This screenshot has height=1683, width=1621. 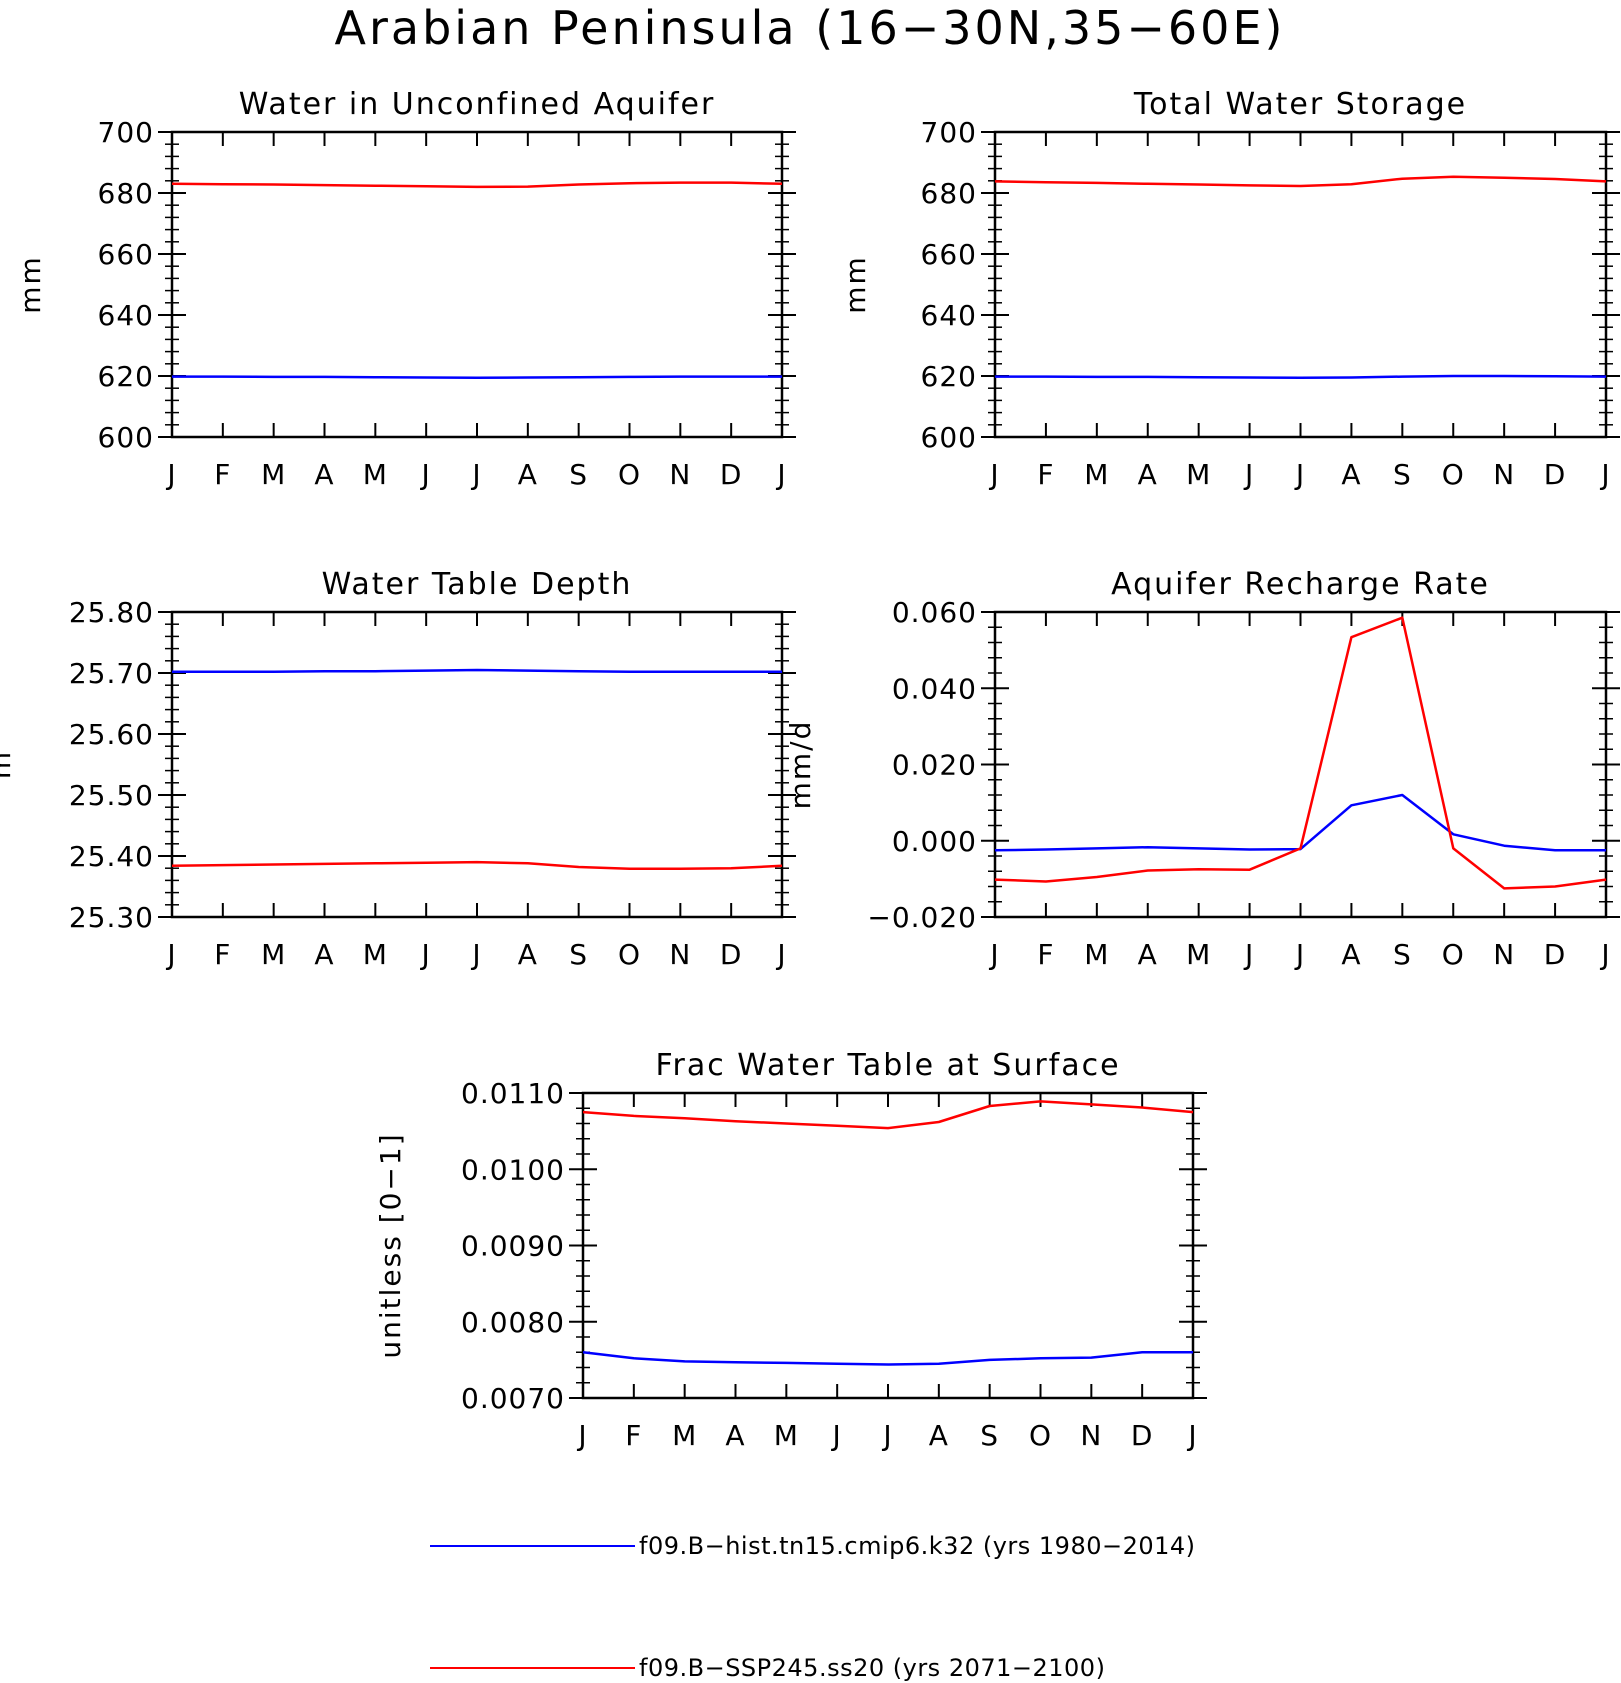 I want to click on y-tick-label: 0.0100, so click(x=513, y=1169).